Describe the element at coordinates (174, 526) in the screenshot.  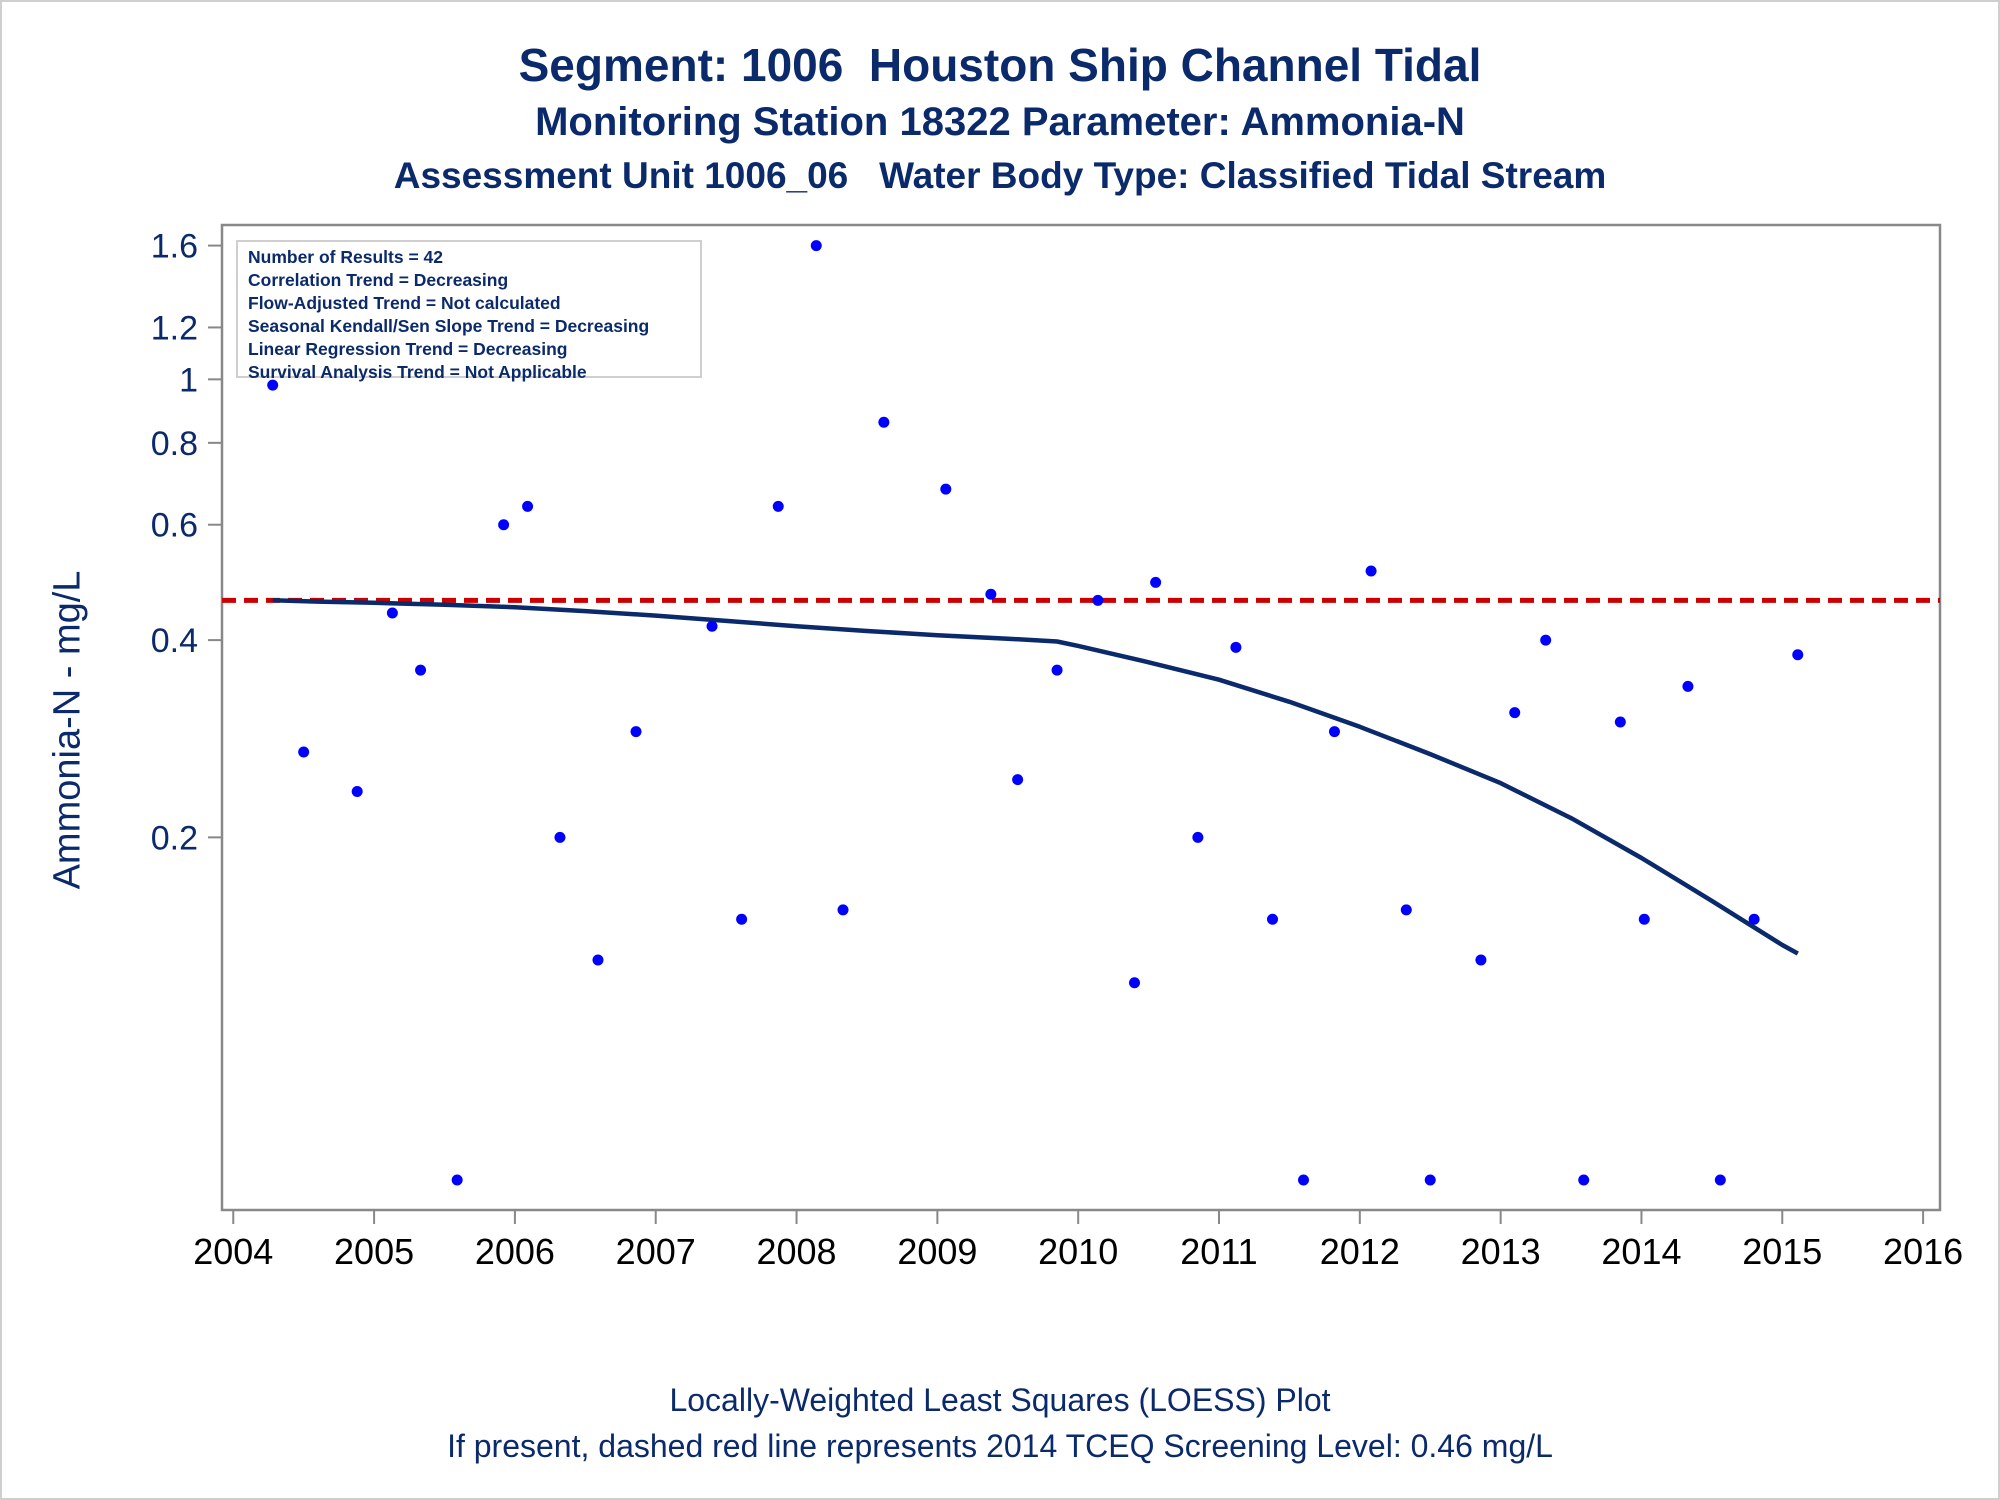
I see `y-tick-label: 0.6` at that location.